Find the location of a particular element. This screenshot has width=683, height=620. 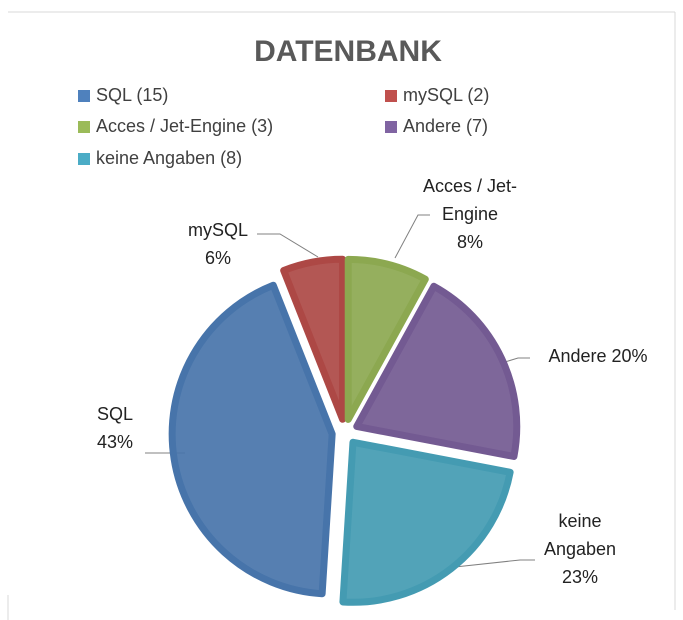

data-label-value: 43% is located at coordinates (115, 442).